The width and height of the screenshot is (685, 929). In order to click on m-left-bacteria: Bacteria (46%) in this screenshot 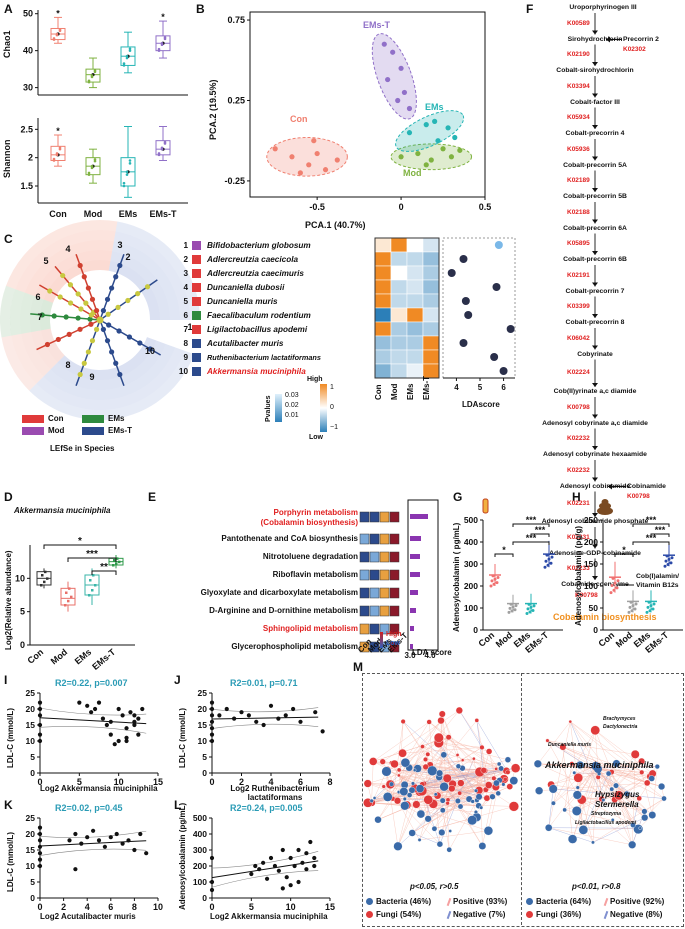, I will do `click(398, 901)`.